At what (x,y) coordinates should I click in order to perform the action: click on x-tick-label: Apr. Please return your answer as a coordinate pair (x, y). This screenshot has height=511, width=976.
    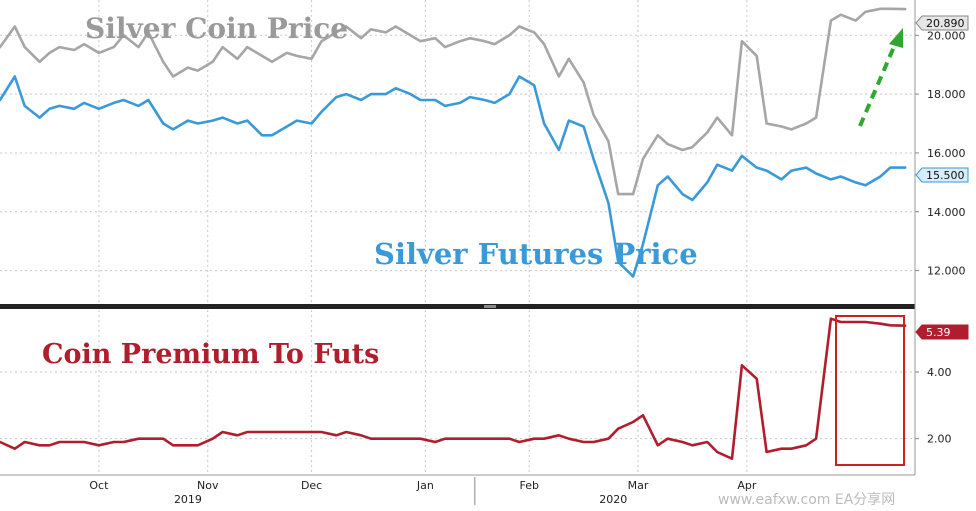
    Looking at the image, I should click on (747, 485).